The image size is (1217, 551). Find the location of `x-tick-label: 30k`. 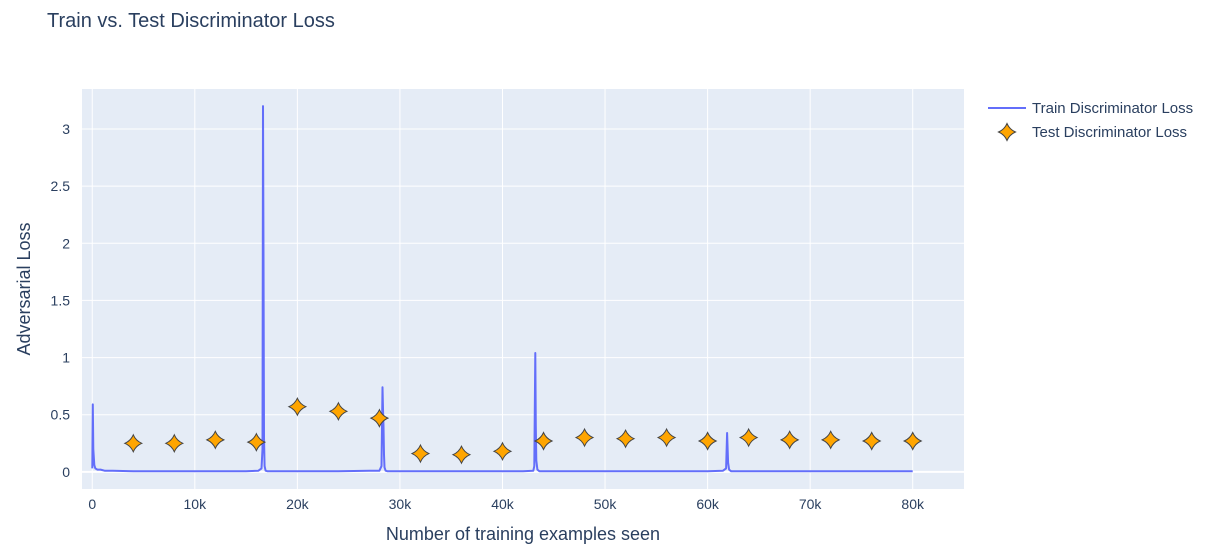

x-tick-label: 30k is located at coordinates (401, 504).